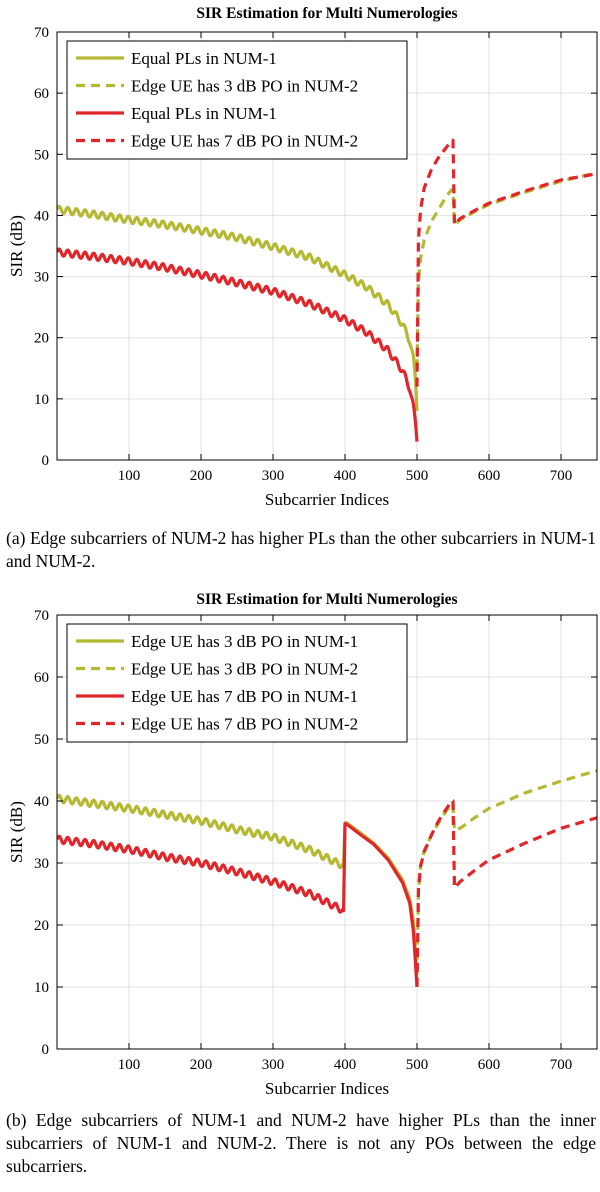 This screenshot has height=1192, width=600. I want to click on chart-a-legend-label-0: Equal PLs in NUM-1, so click(204, 58).